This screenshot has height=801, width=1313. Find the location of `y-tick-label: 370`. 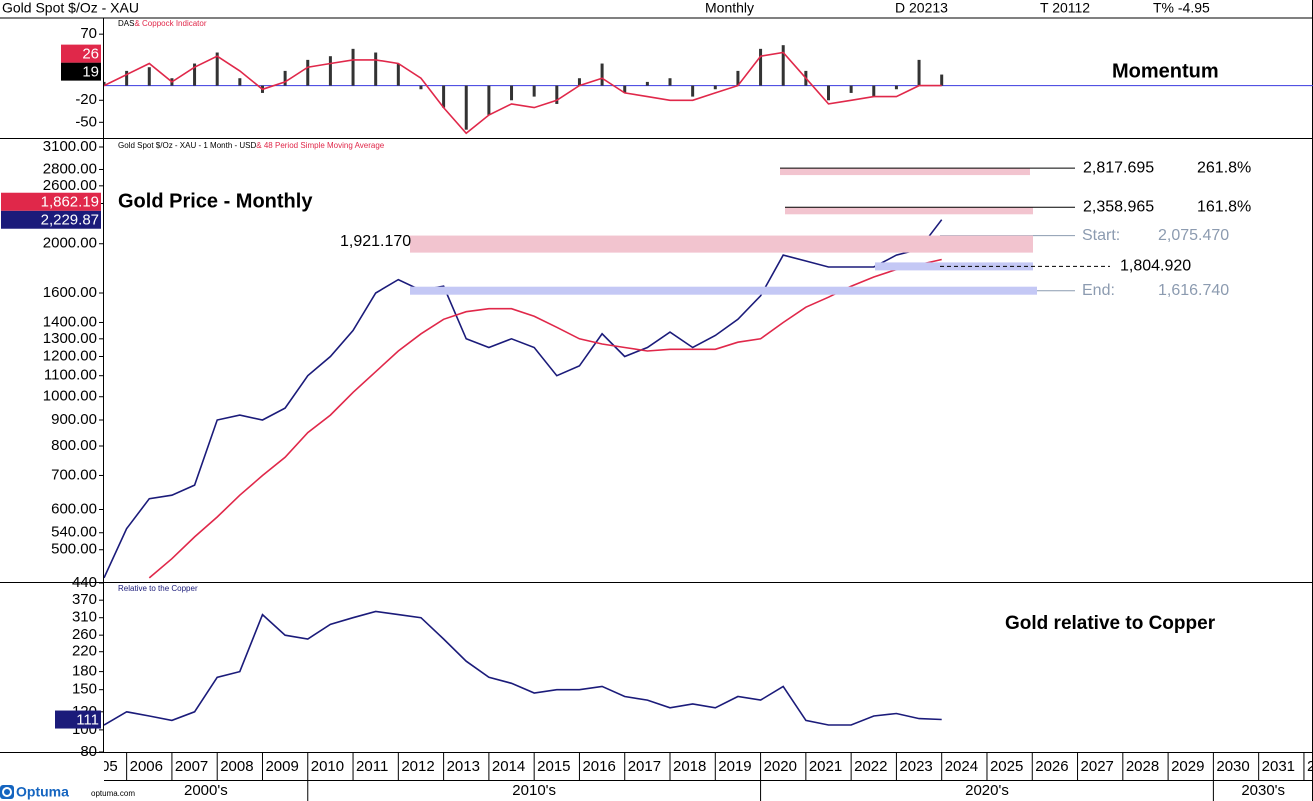

y-tick-label: 370 is located at coordinates (84, 599).